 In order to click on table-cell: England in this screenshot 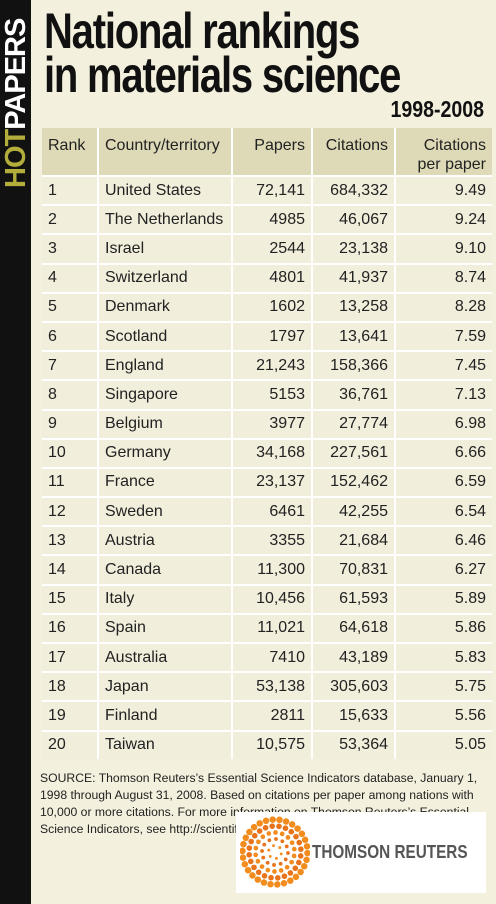, I will do `click(164, 365)`.